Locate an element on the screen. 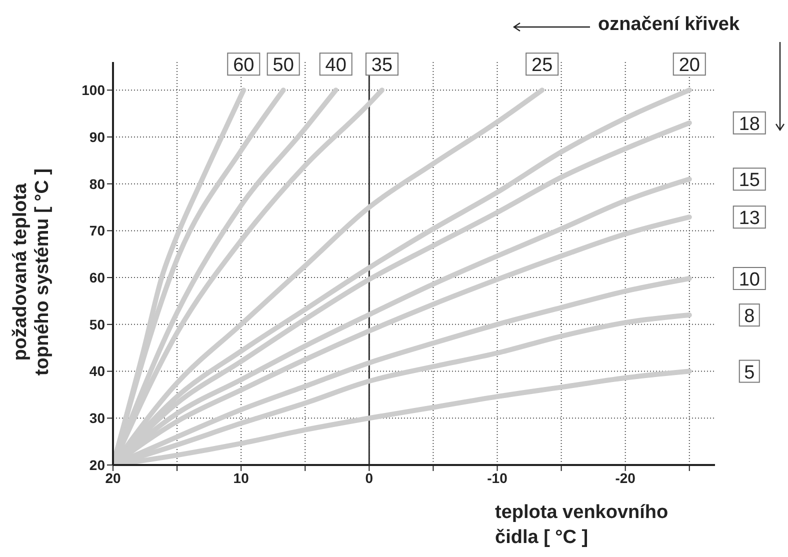  text: 10 is located at coordinates (749, 279).